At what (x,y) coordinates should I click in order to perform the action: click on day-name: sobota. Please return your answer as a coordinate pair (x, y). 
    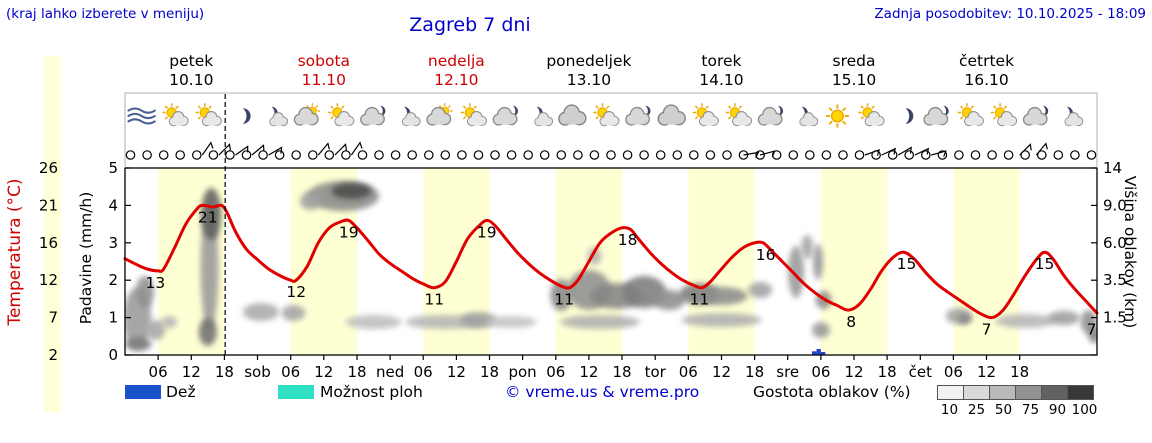
    Looking at the image, I should click on (324, 61).